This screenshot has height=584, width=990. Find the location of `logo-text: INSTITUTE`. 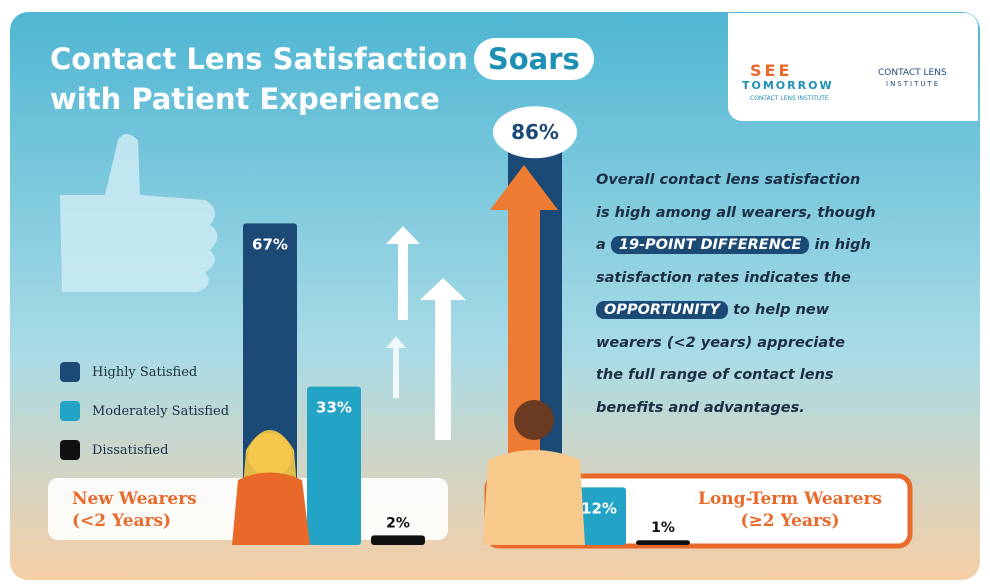

logo-text: INSTITUTE is located at coordinates (913, 84).